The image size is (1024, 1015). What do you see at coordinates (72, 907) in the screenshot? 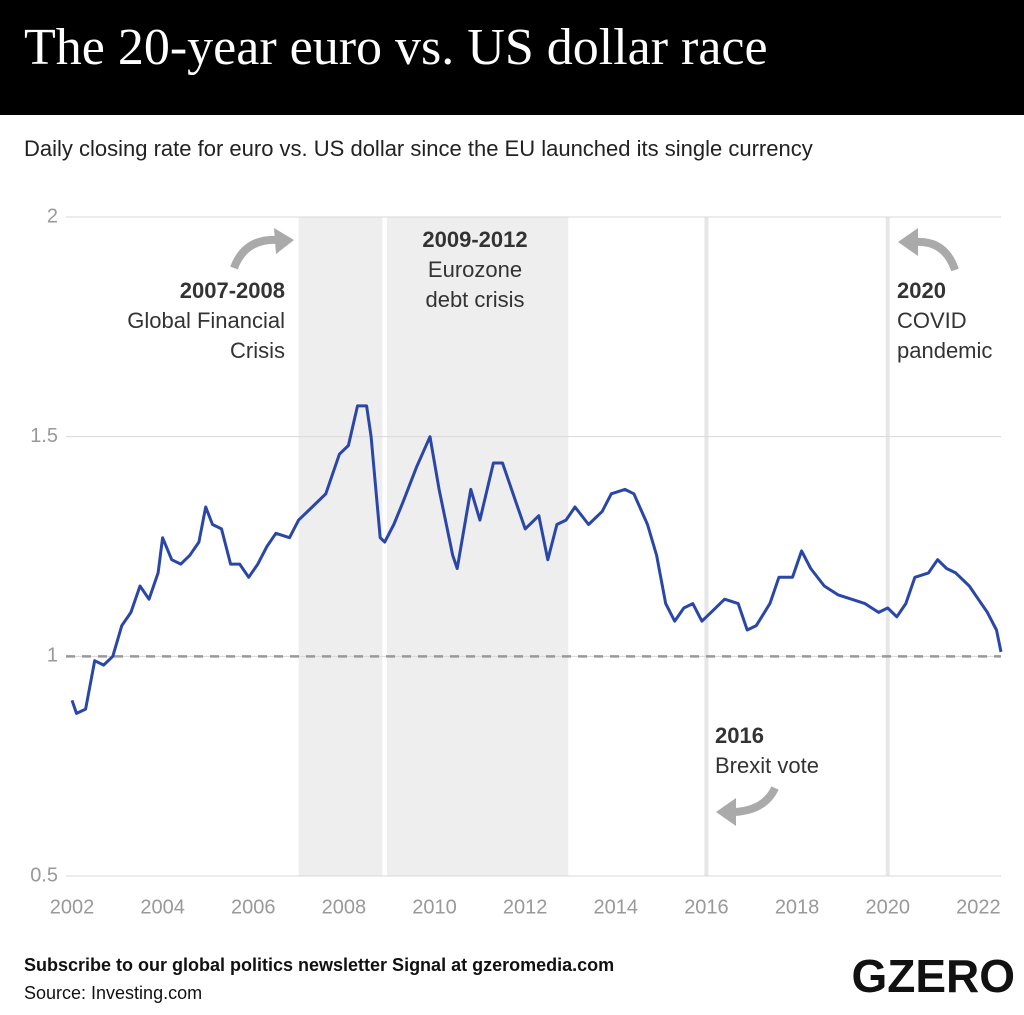
I see `x-tick-label: 2002` at bounding box center [72, 907].